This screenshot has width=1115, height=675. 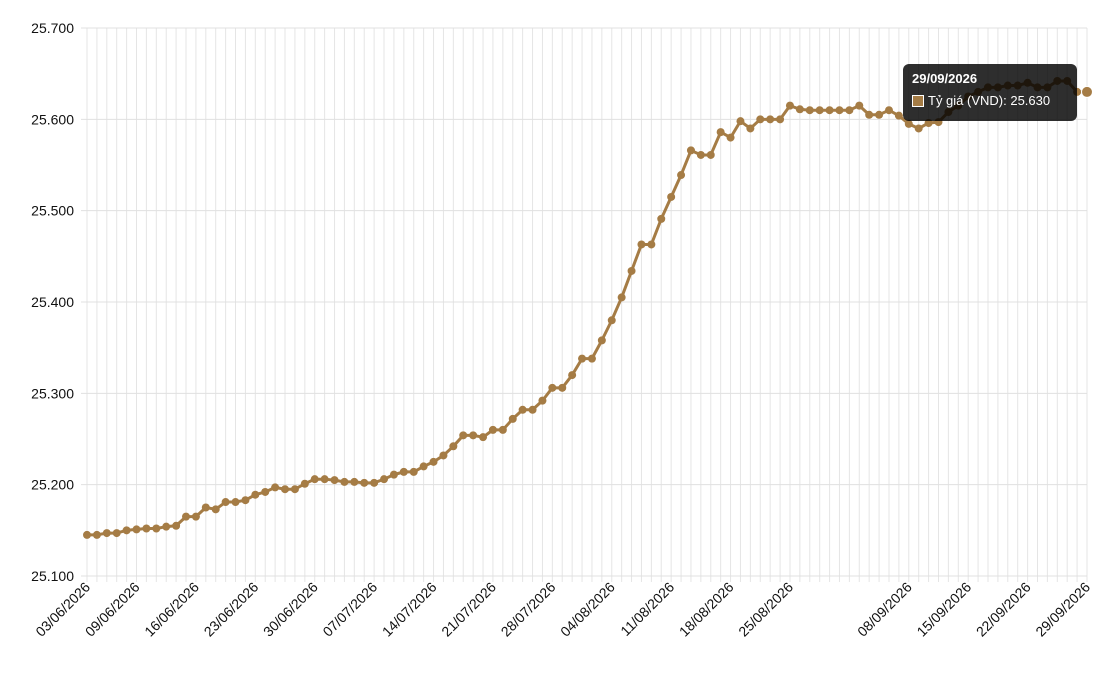 What do you see at coordinates (231, 609) in the screenshot?
I see `x-tick-label: 23/06/2026` at bounding box center [231, 609].